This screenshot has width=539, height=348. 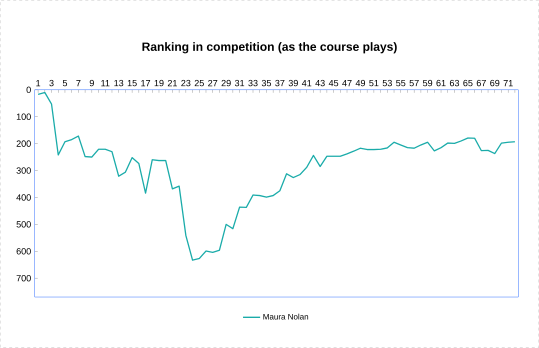 I want to click on x-tick-label: 19, so click(x=159, y=83).